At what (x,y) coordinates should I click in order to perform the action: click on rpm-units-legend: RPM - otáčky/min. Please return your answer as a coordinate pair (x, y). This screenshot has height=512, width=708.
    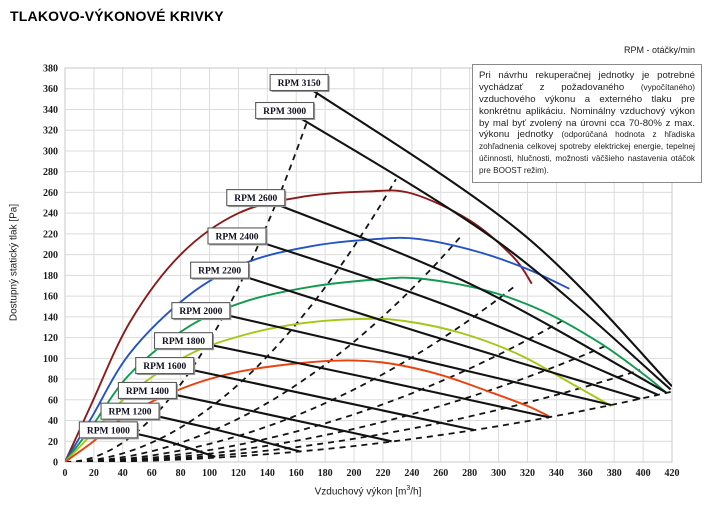
    Looking at the image, I should click on (659, 50).